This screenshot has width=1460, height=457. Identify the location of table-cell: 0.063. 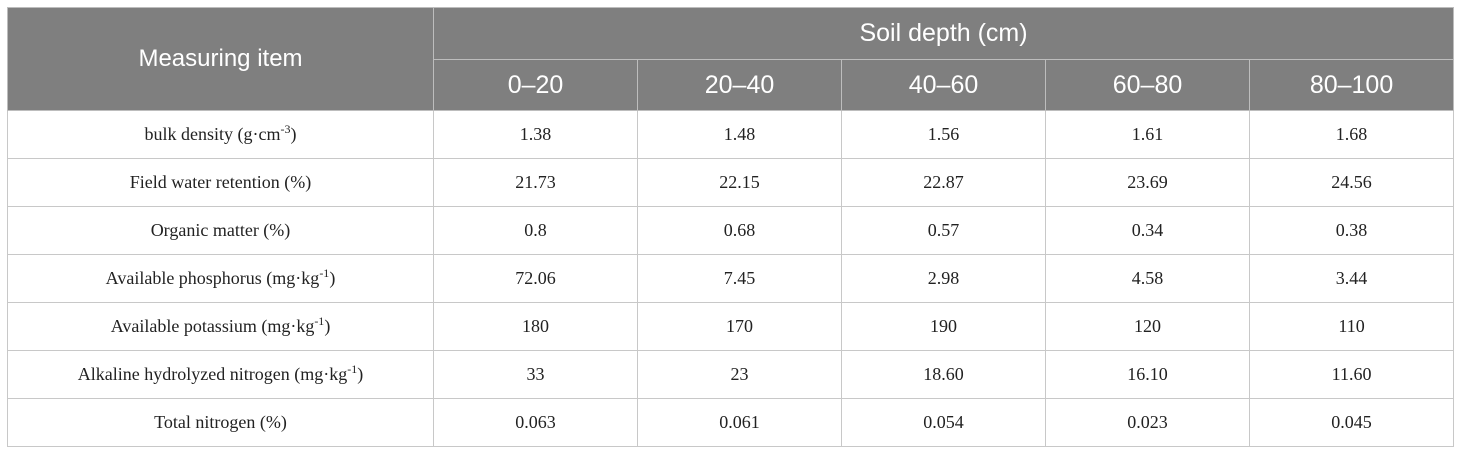
(535, 422).